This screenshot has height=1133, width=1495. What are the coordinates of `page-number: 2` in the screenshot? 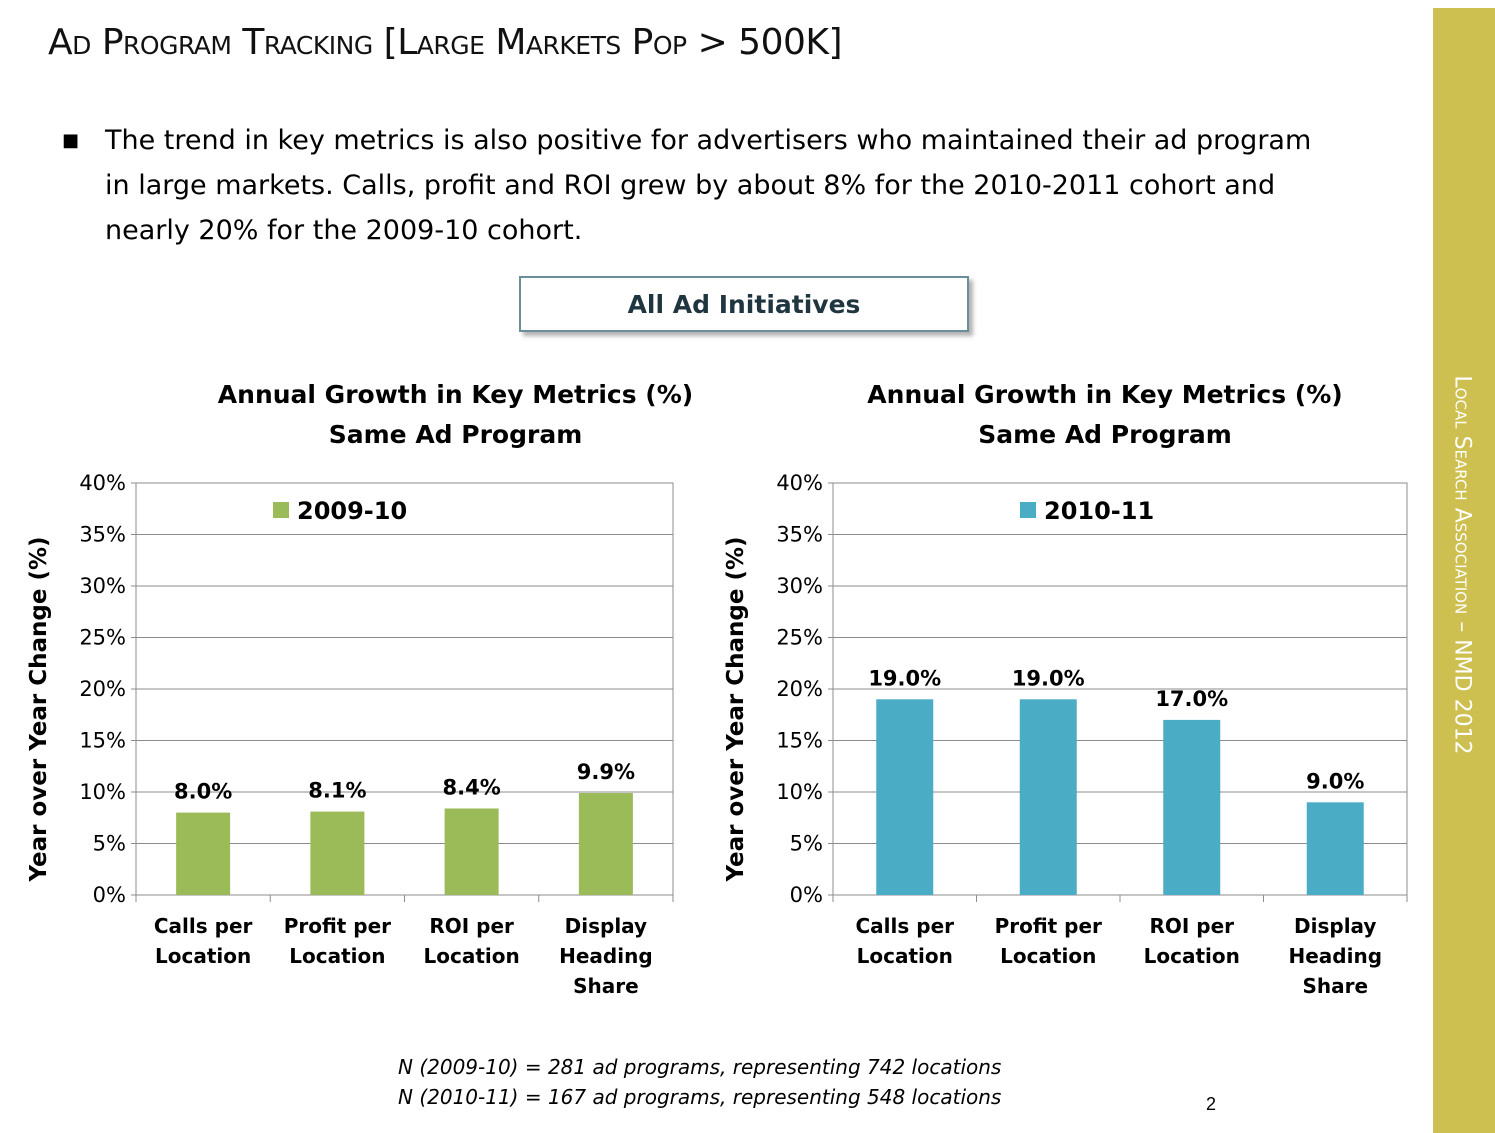 It's located at (1211, 1104).